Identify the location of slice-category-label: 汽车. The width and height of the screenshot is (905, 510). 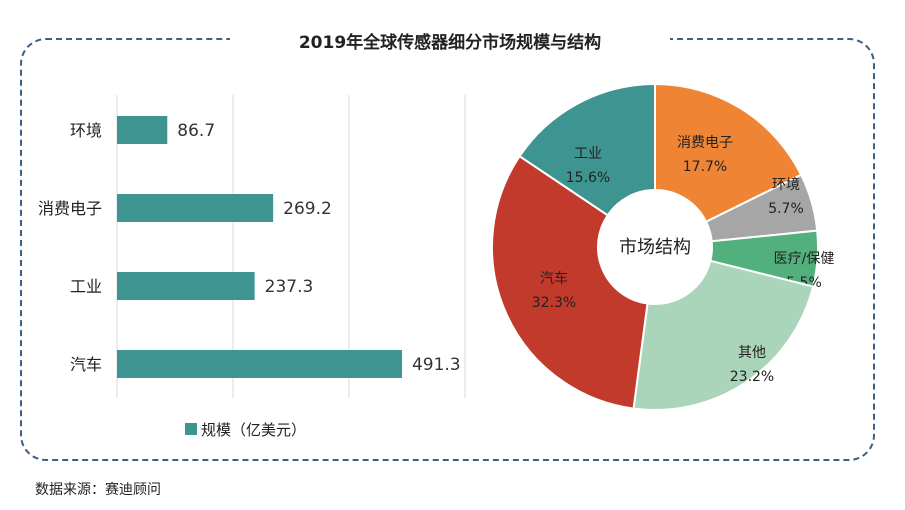
(554, 278).